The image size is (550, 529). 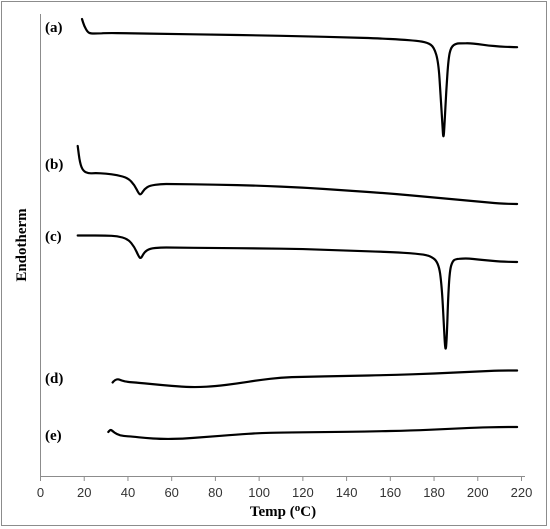 I want to click on x-tick-label: 200, so click(x=478, y=492).